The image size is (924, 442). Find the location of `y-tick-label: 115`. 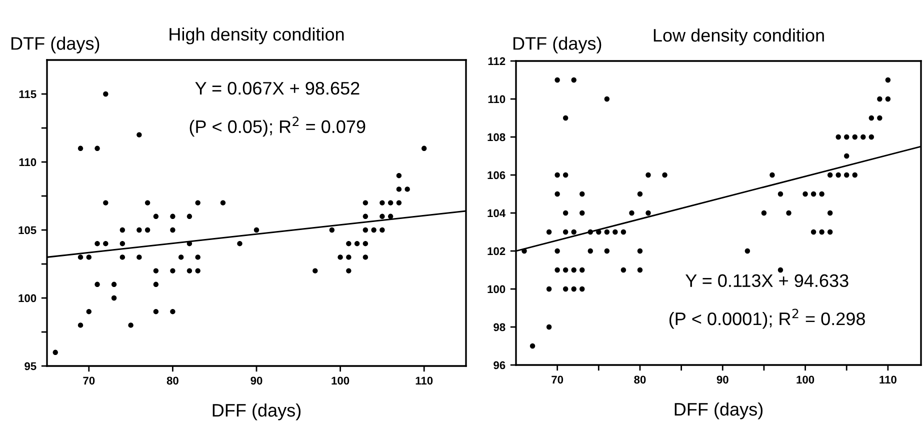

y-tick-label: 115 is located at coordinates (27, 94).